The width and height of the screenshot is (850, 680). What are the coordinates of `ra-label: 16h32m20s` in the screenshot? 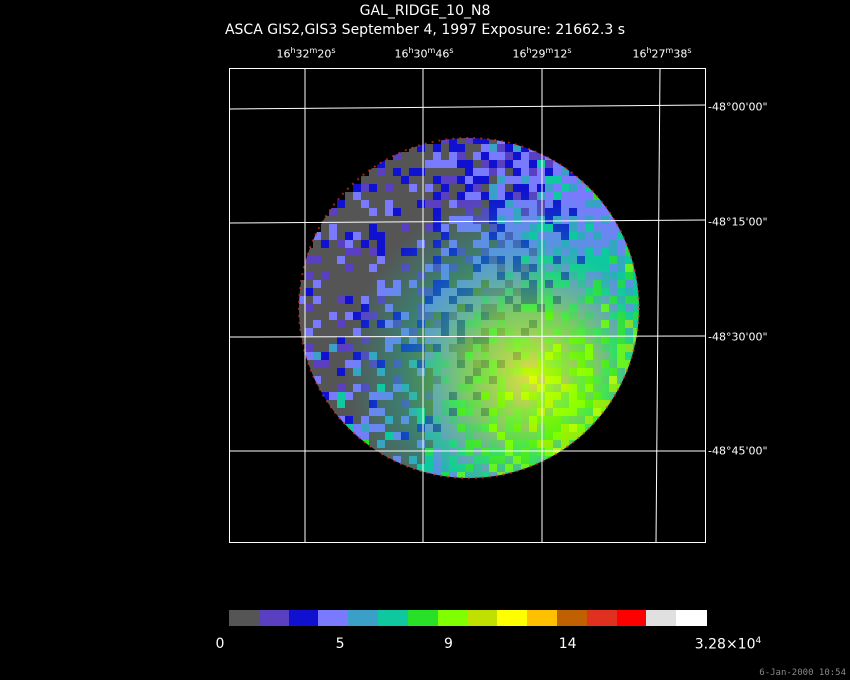 It's located at (306, 53).